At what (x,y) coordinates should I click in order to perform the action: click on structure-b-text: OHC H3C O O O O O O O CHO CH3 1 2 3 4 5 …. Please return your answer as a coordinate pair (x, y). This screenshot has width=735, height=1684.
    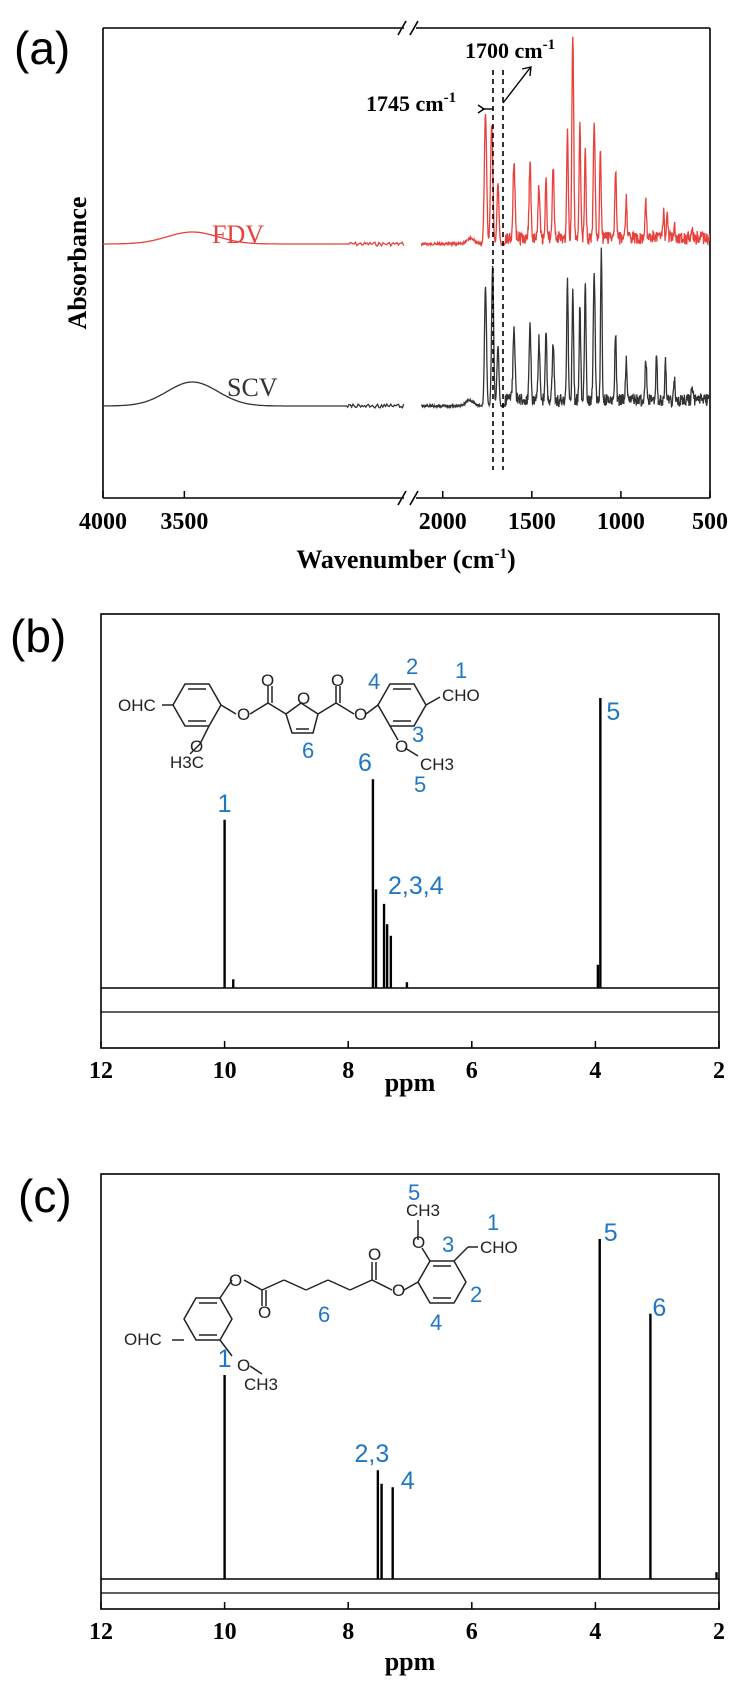
    Looking at the image, I should click on (299, 725).